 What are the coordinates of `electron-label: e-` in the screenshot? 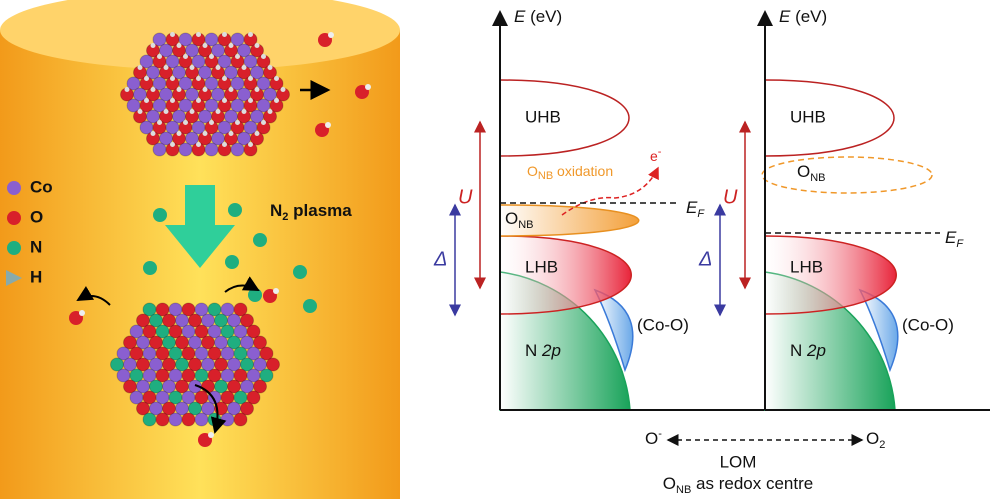 It's located at (656, 155).